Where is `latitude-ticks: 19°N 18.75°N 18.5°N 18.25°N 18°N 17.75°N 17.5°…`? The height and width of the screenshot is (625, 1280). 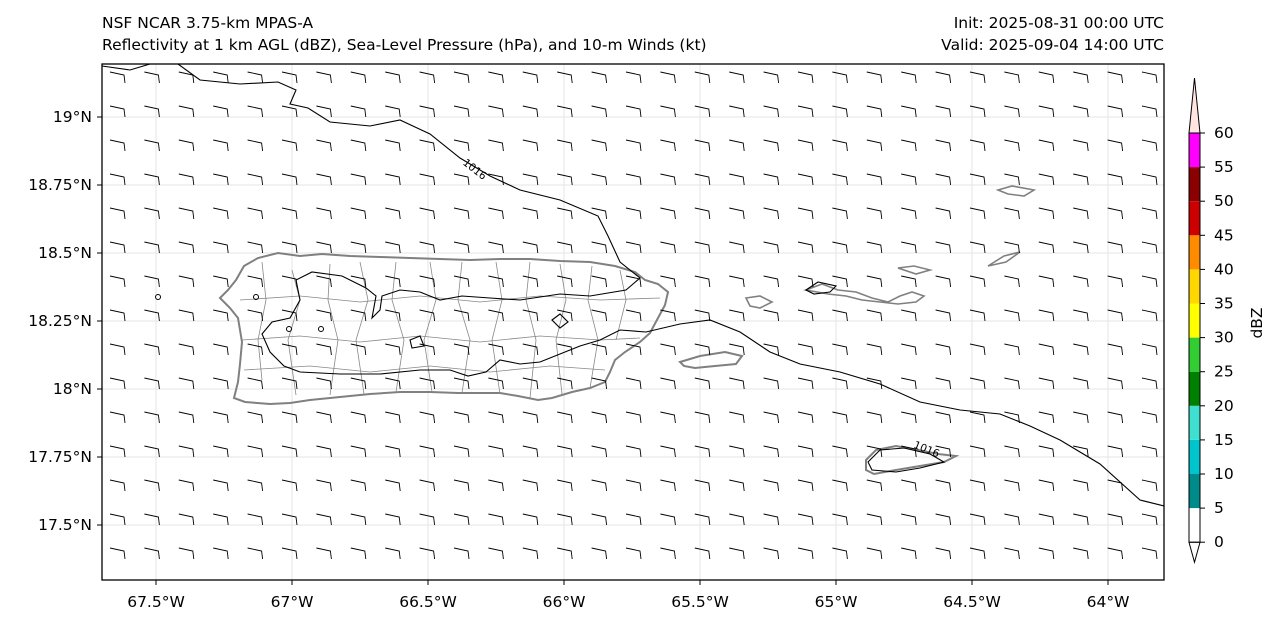 latitude-ticks: 19°N 18.75°N 18.5°N 18.25°N 18°N 17.75°N 17.5°… is located at coordinates (65, 321).